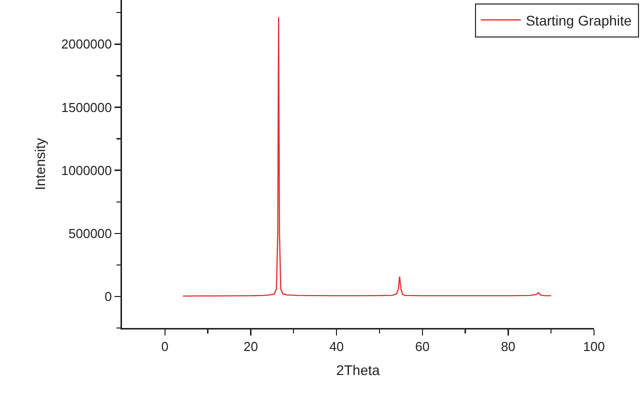  What do you see at coordinates (422, 346) in the screenshot?
I see `x-tick-label: 60` at bounding box center [422, 346].